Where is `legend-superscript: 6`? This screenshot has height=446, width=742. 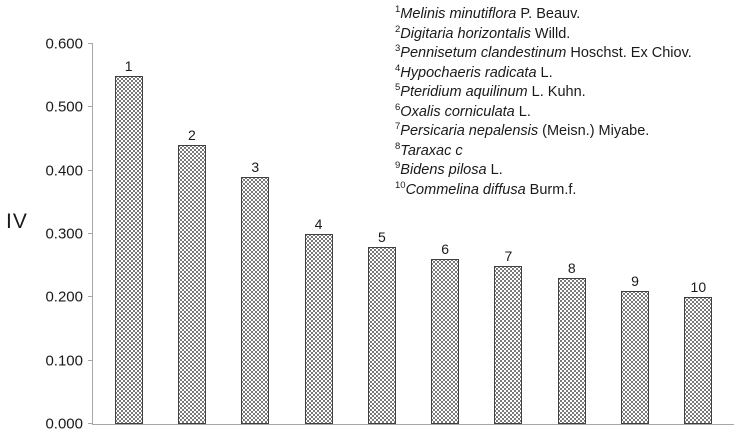
legend-superscript: 6 is located at coordinates (398, 107).